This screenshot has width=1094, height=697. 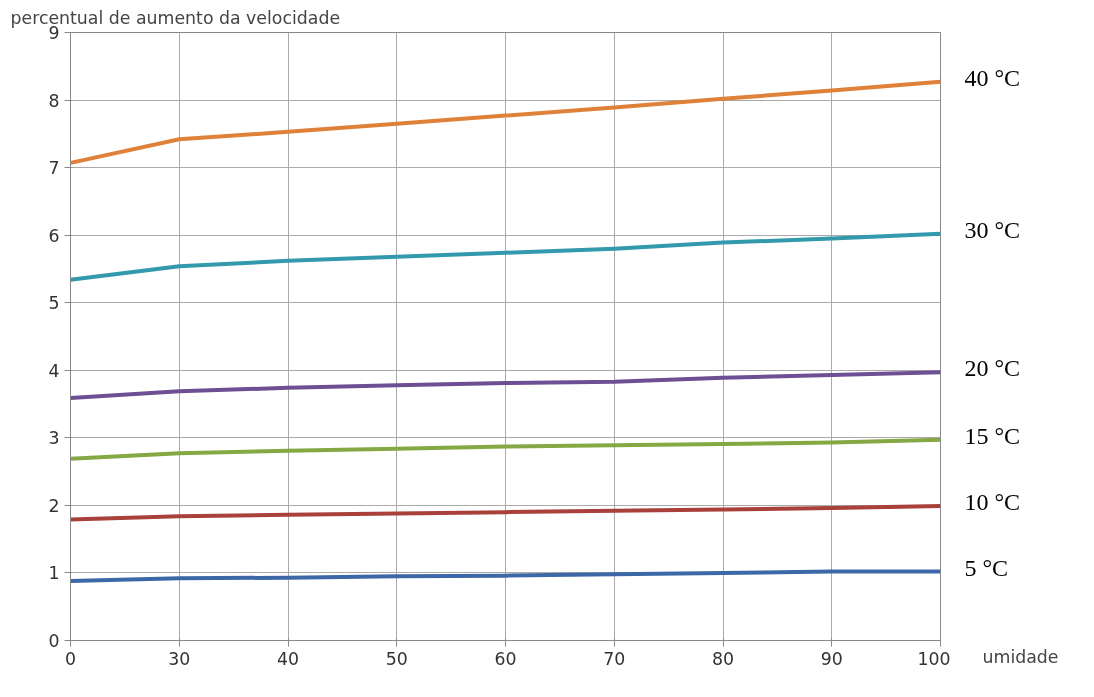 What do you see at coordinates (986, 567) in the screenshot?
I see `series-label: 5 °C` at bounding box center [986, 567].